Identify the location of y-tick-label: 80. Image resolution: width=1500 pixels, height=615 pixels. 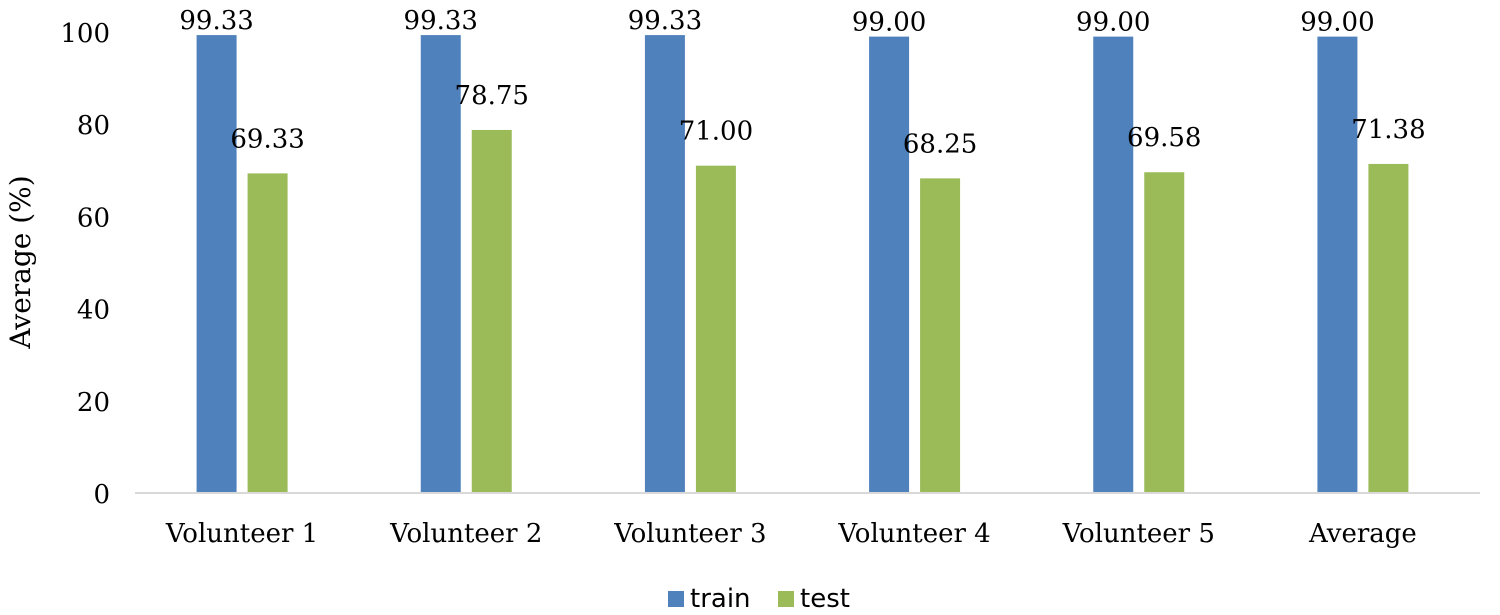
(93, 126).